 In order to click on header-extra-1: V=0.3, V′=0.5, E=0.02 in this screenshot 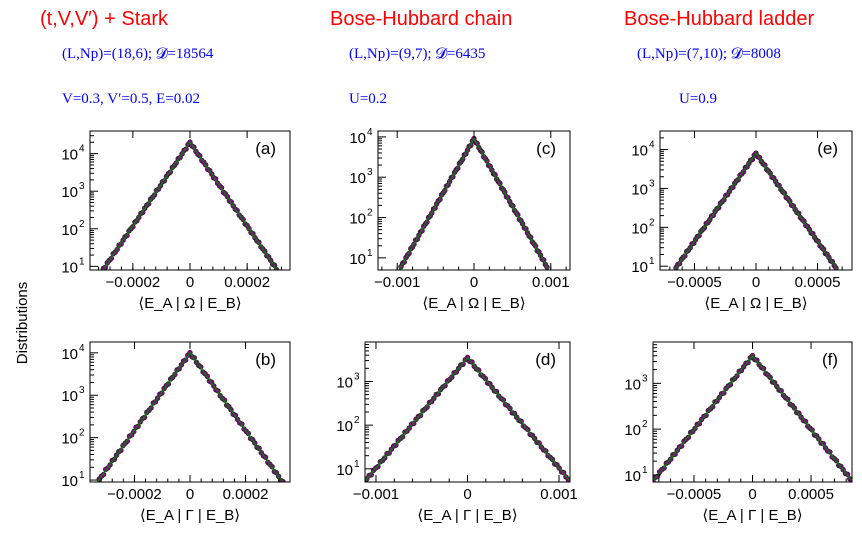, I will do `click(131, 99)`.